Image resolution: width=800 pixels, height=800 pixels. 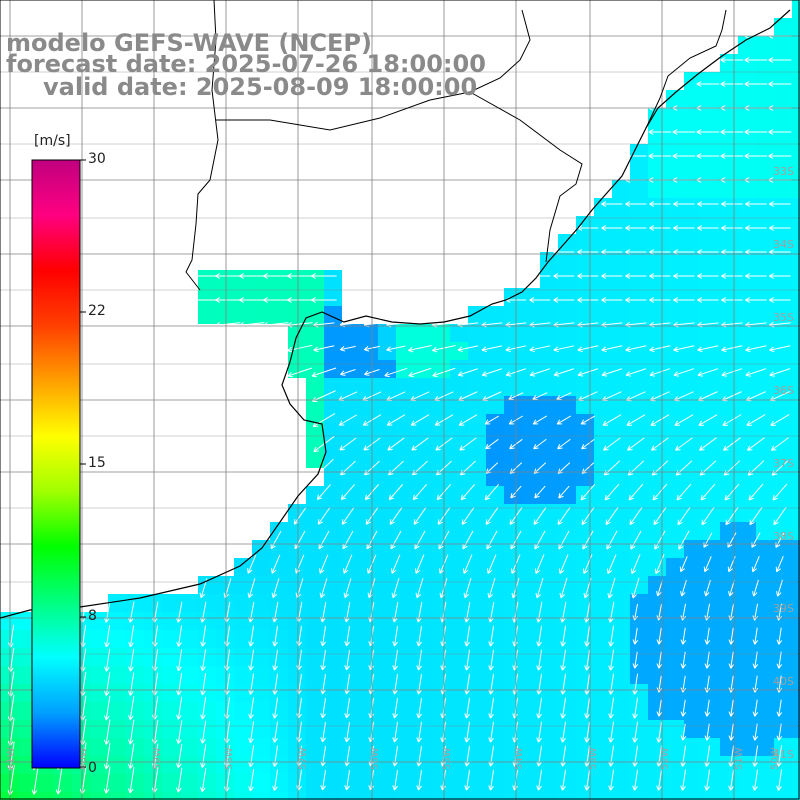 I want to click on longitude-labels: 61W 60W 59W 58W 57W 56W 55W 54W 53W 52W 51W 50W, so click(x=393, y=758).